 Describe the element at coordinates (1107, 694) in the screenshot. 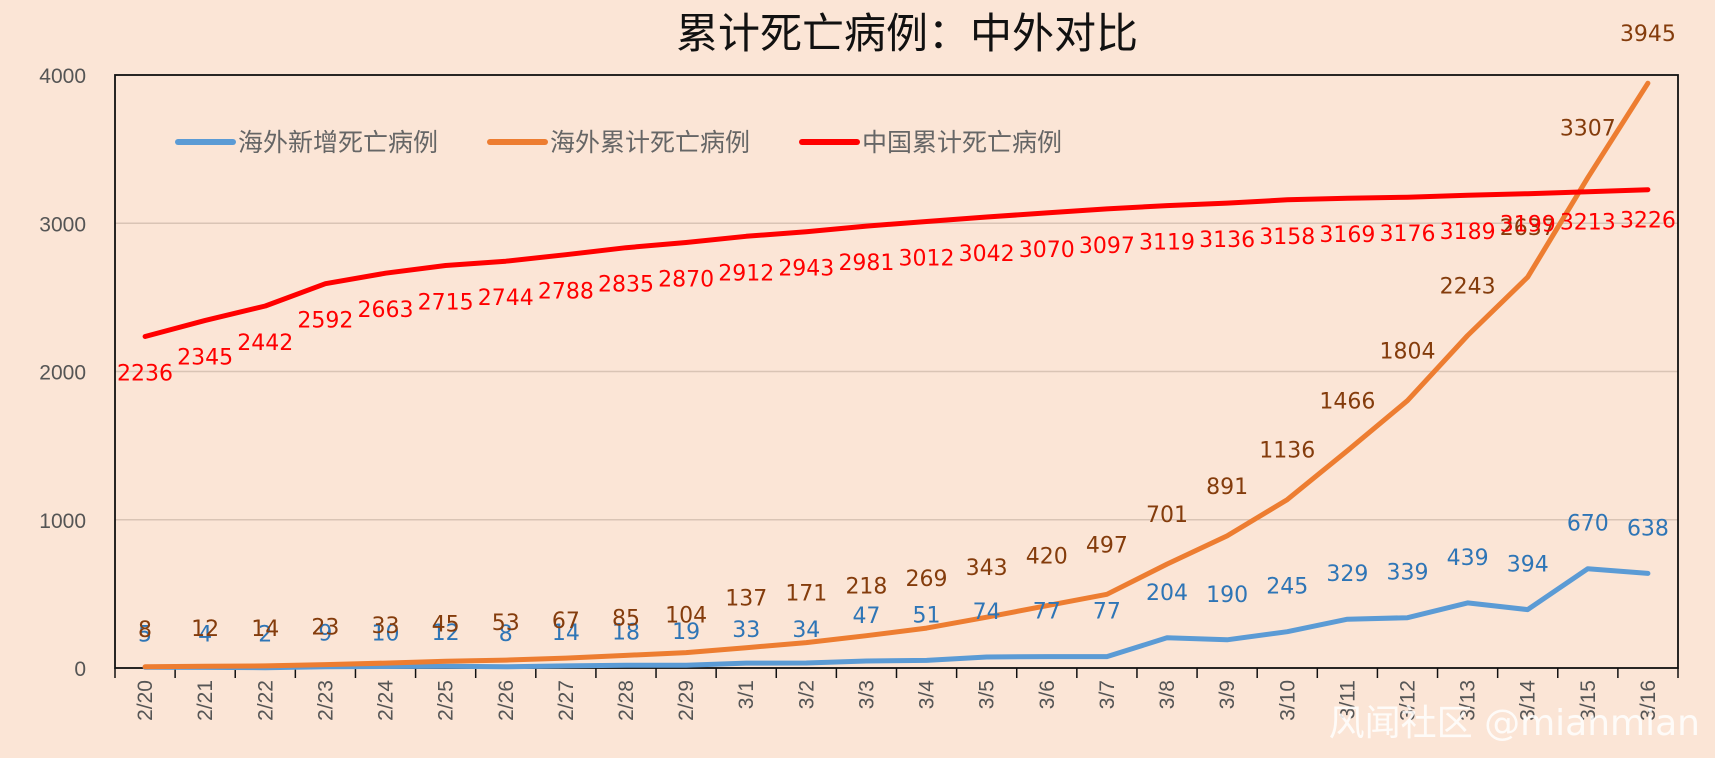

I see `x-tick-label: 3/7` at that location.